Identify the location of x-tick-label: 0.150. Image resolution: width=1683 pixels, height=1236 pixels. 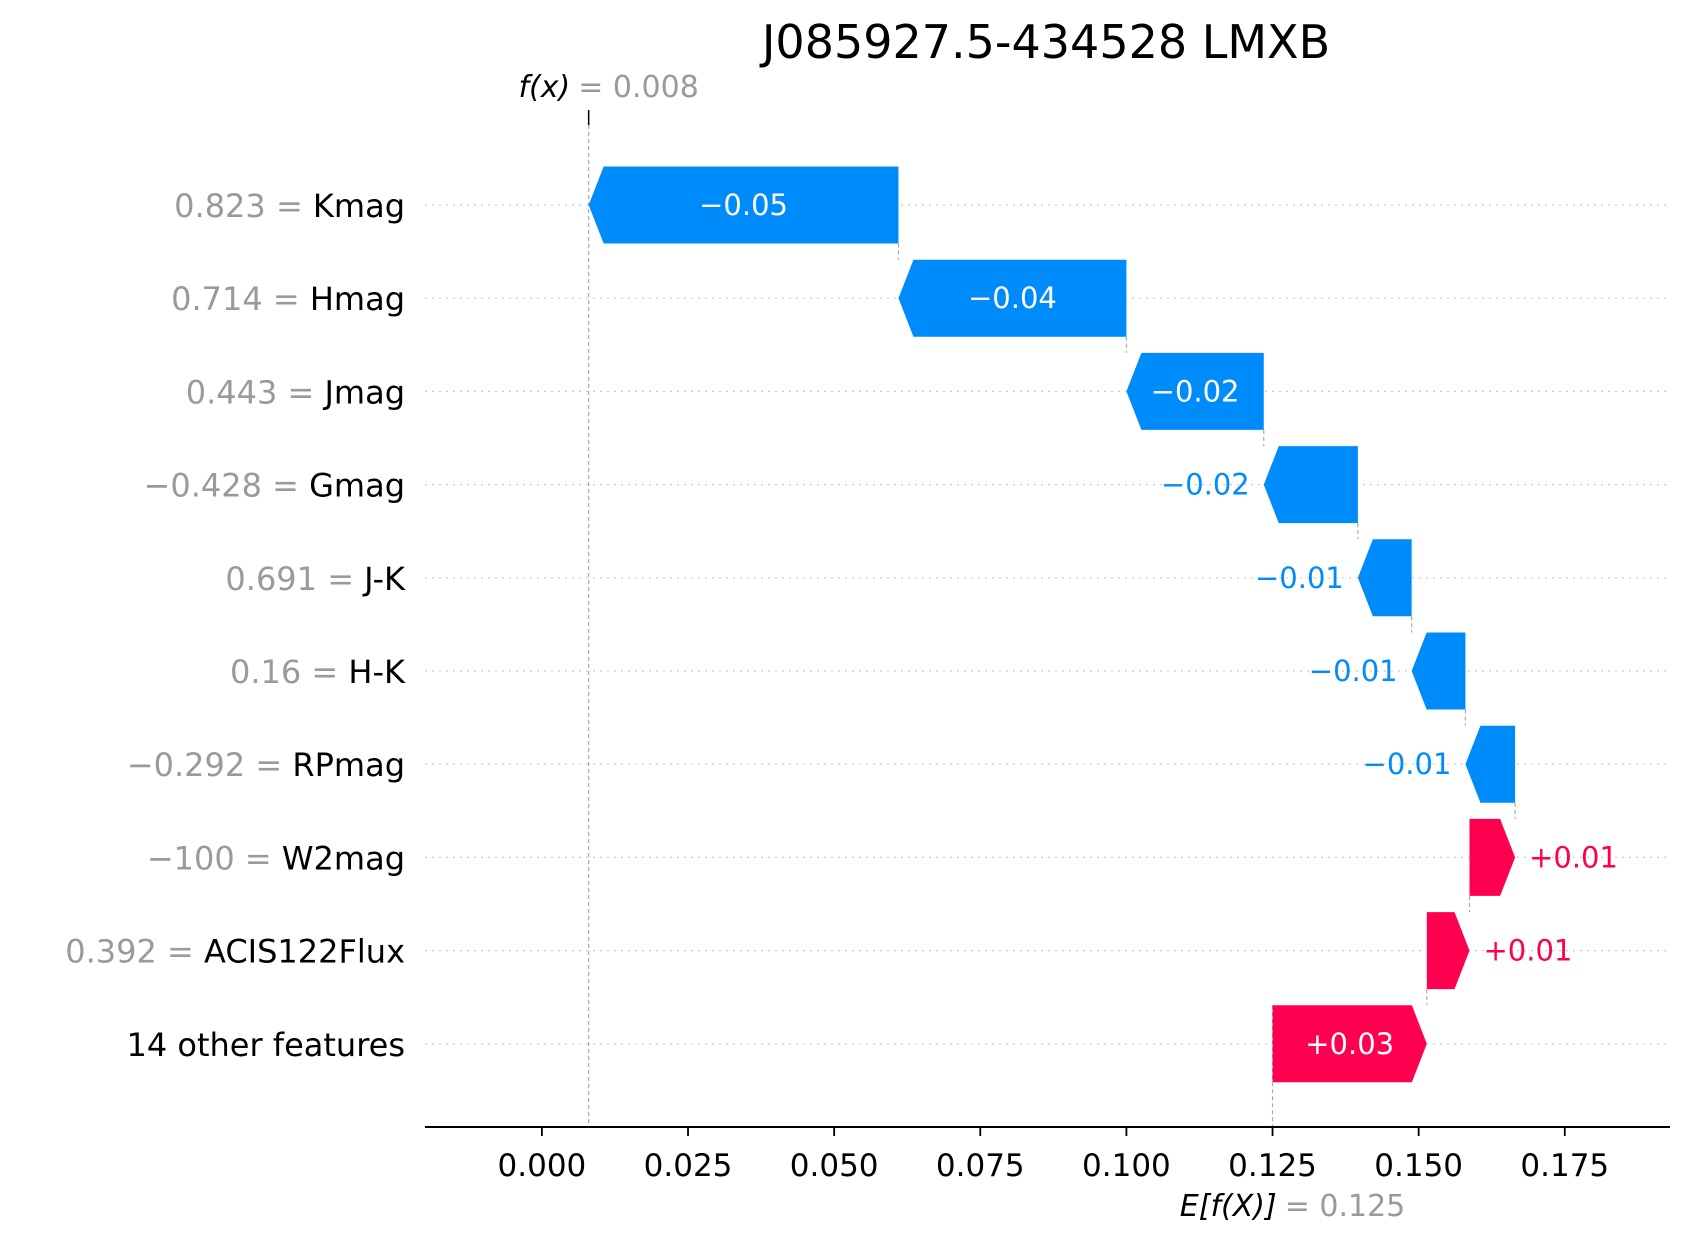
(1418, 1166).